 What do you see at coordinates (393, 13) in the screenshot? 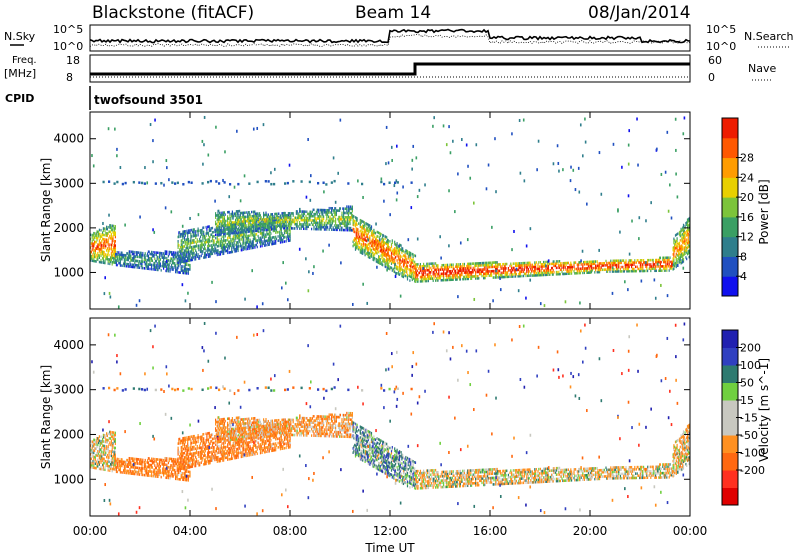
I see `beam-title: Beam 14` at bounding box center [393, 13].